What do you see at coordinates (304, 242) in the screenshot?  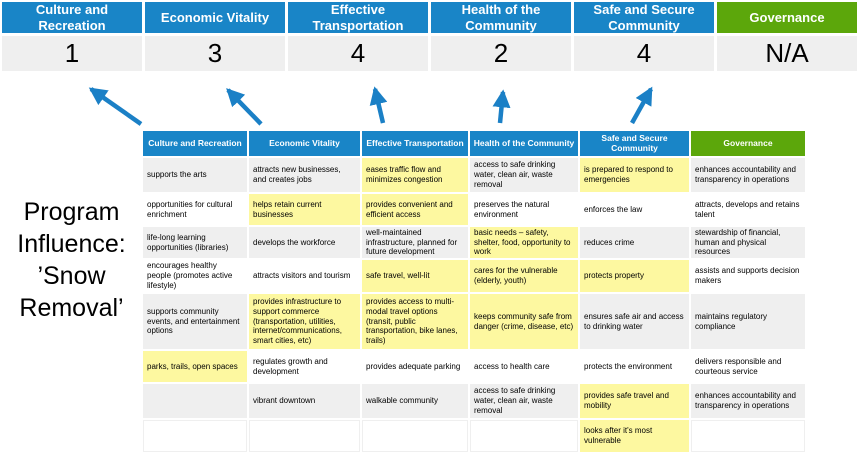 I see `matrix-cell: develops the workforce` at bounding box center [304, 242].